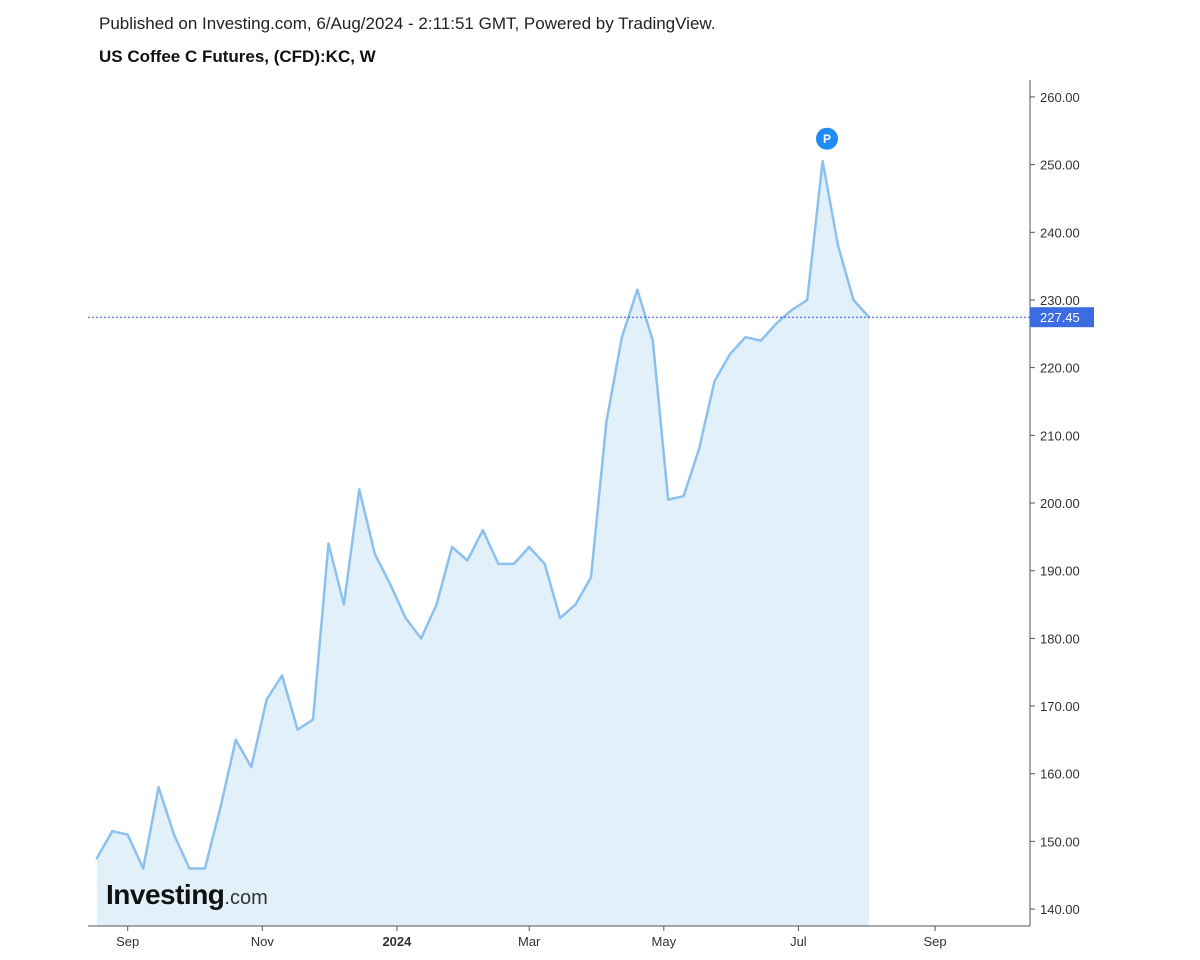 This screenshot has height=960, width=1200. I want to click on last-price-label: 227.45, so click(1060, 317).